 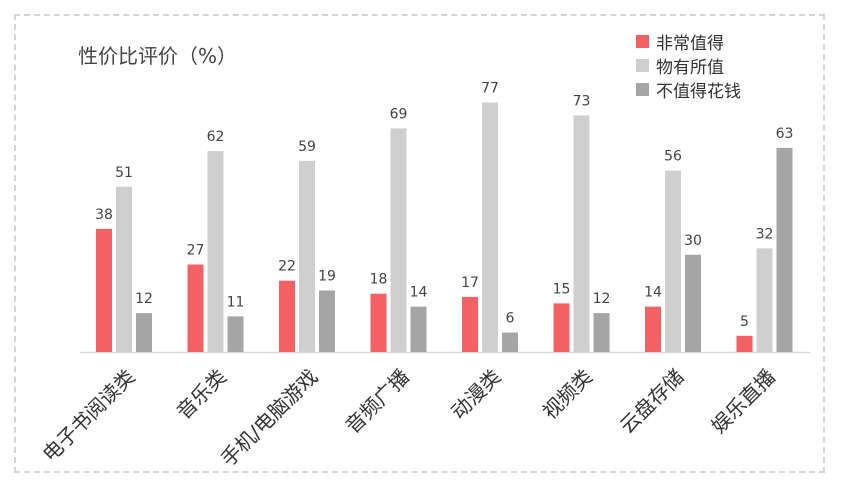 I want to click on data-label-3-2: 14, so click(x=419, y=293).